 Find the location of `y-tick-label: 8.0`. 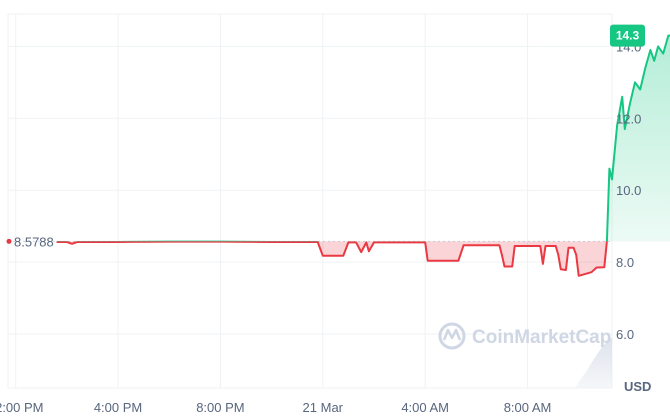

y-tick-label: 8.0 is located at coordinates (625, 262).